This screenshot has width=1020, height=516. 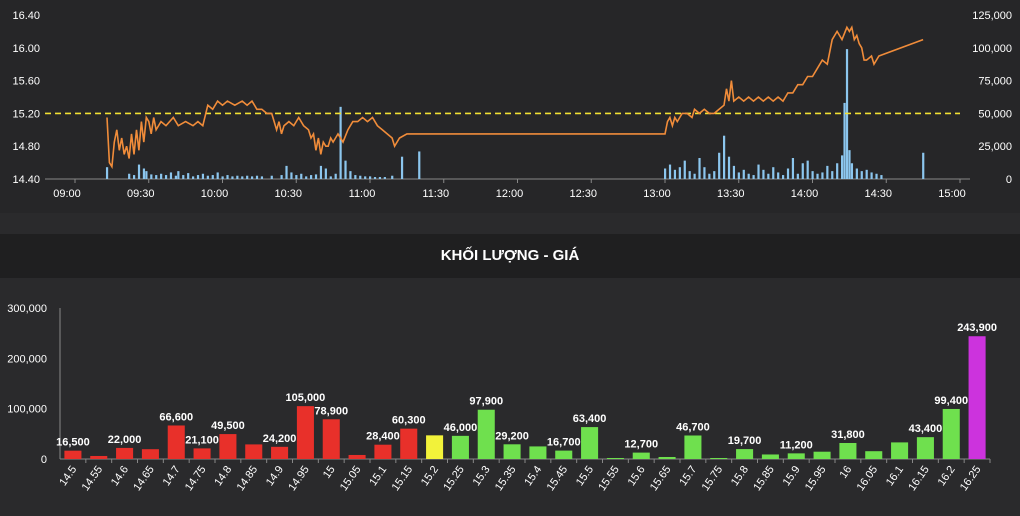 I want to click on bar-category-label: 16.25, so click(x=971, y=478).